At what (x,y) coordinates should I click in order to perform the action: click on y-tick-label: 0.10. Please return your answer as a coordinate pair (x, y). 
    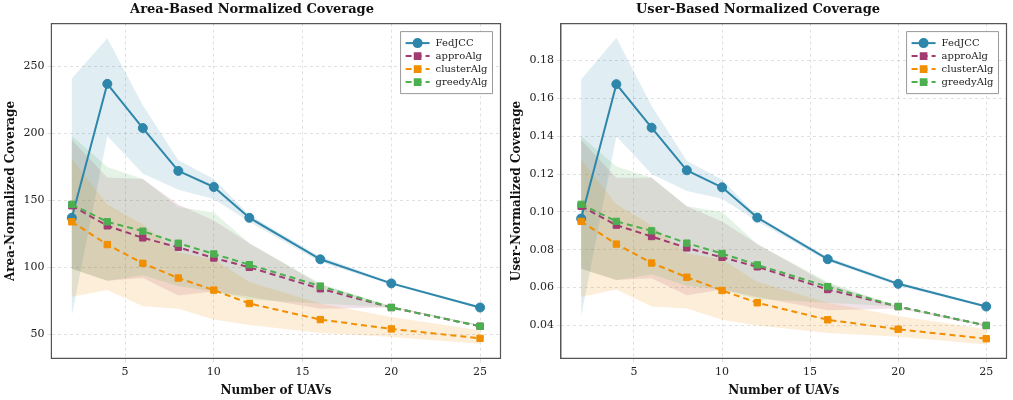
    Looking at the image, I should click on (541, 211).